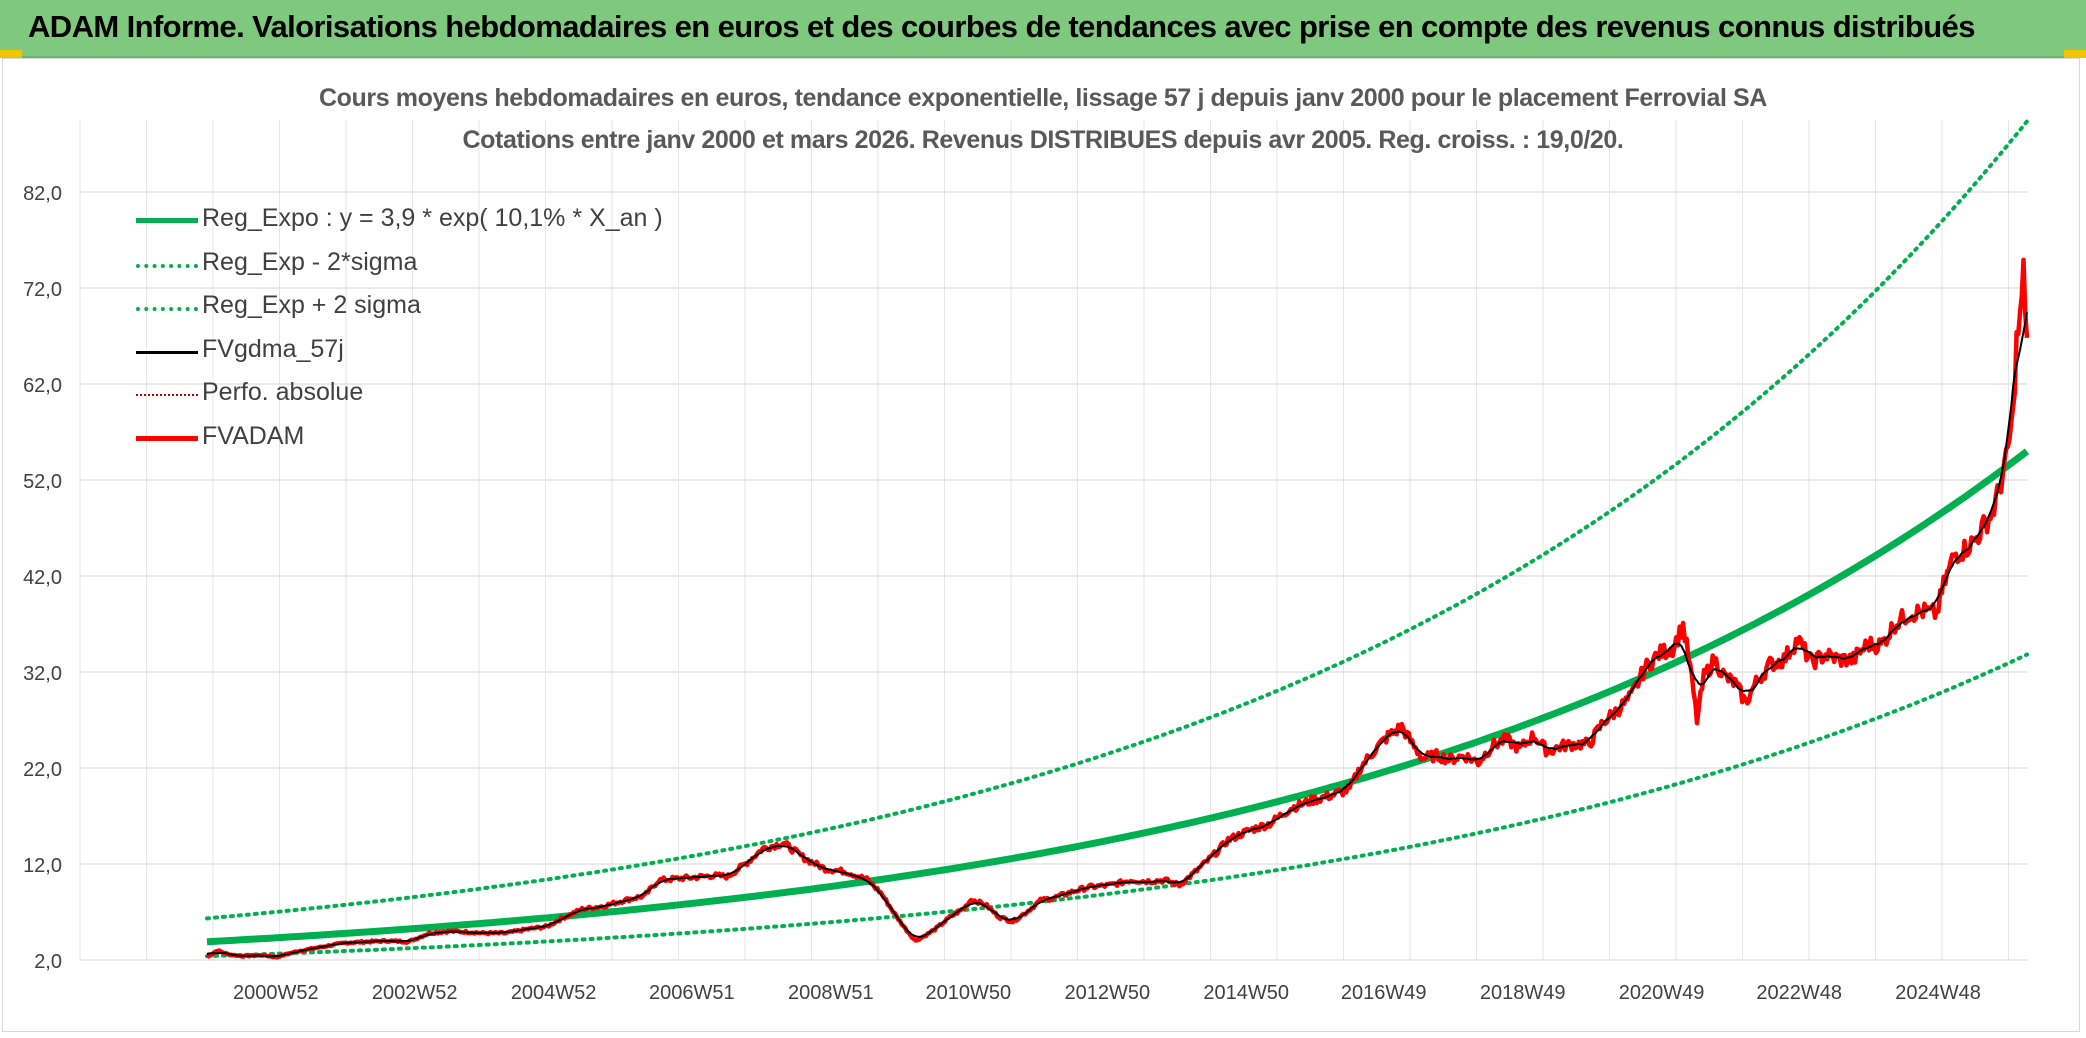 This screenshot has height=1038, width=2086. What do you see at coordinates (48, 962) in the screenshot?
I see `y-tick-label: 2,0` at bounding box center [48, 962].